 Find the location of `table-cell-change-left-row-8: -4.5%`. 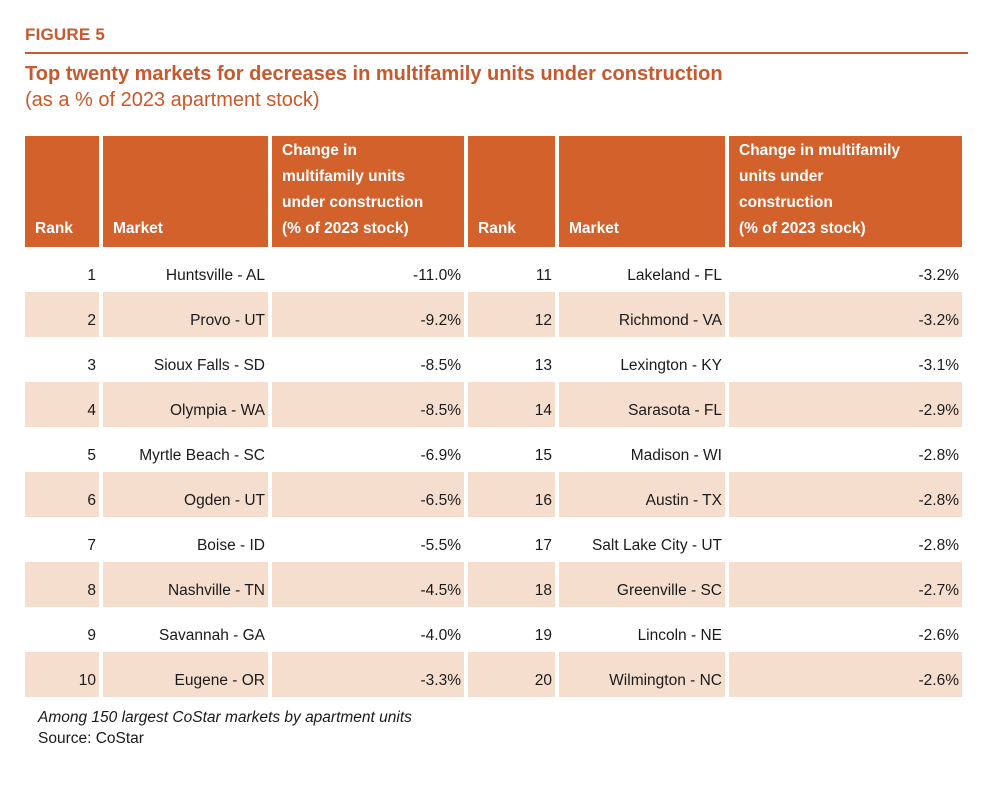

table-cell-change-left-row-8: -4.5% is located at coordinates (368, 584).